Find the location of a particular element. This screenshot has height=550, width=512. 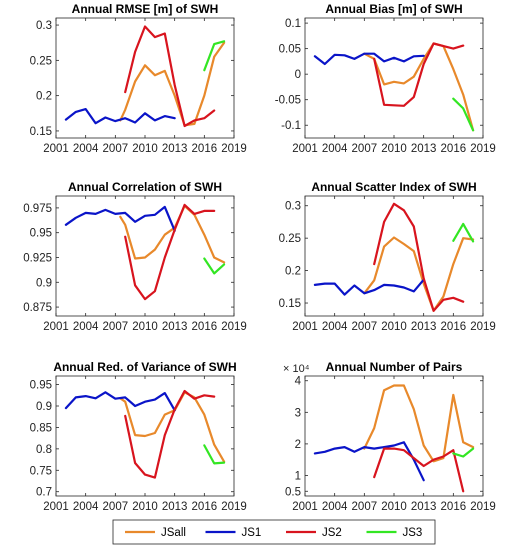

panel-title: Annual RMSE [m] of SWH is located at coordinates (145, 9).